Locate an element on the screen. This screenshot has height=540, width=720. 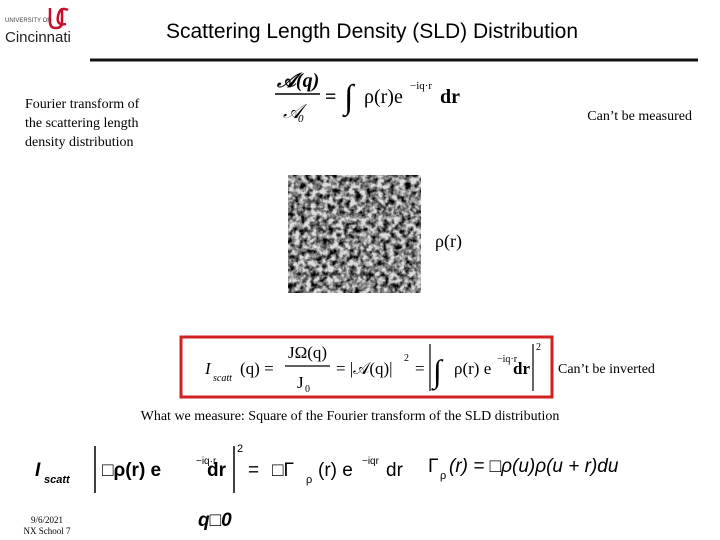
logo-name: Cincinnati is located at coordinates (38, 37).